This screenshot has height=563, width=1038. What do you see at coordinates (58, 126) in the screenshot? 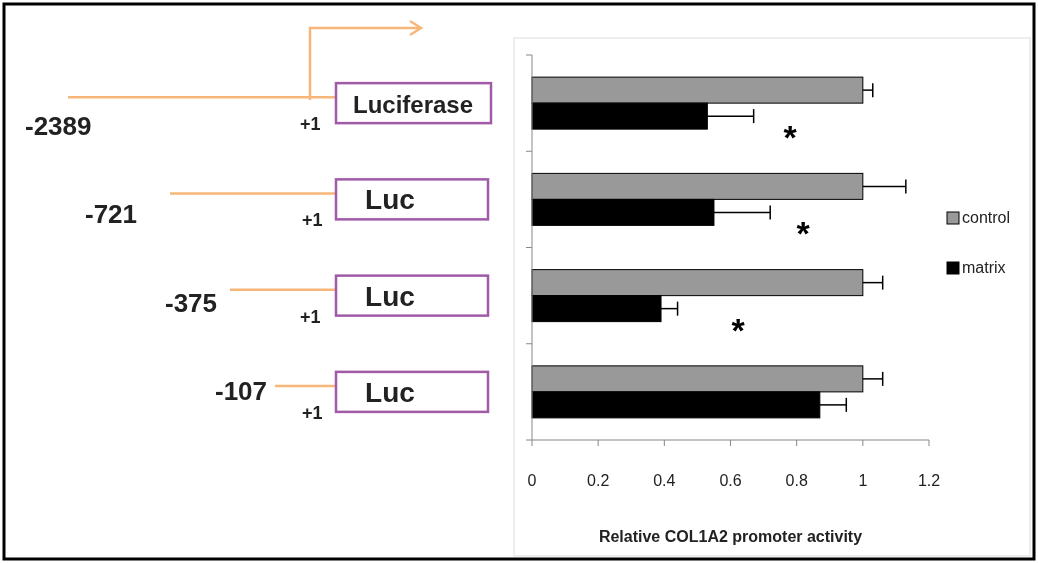
I see `text: -2389` at bounding box center [58, 126].